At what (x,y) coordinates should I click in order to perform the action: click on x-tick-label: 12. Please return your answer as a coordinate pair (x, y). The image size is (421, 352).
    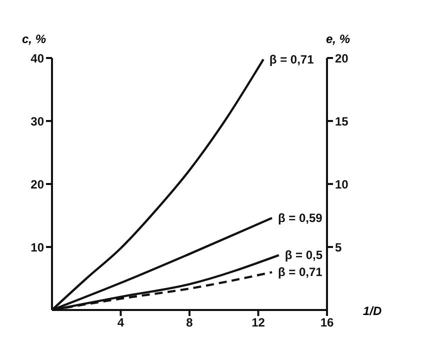
    Looking at the image, I should click on (259, 323).